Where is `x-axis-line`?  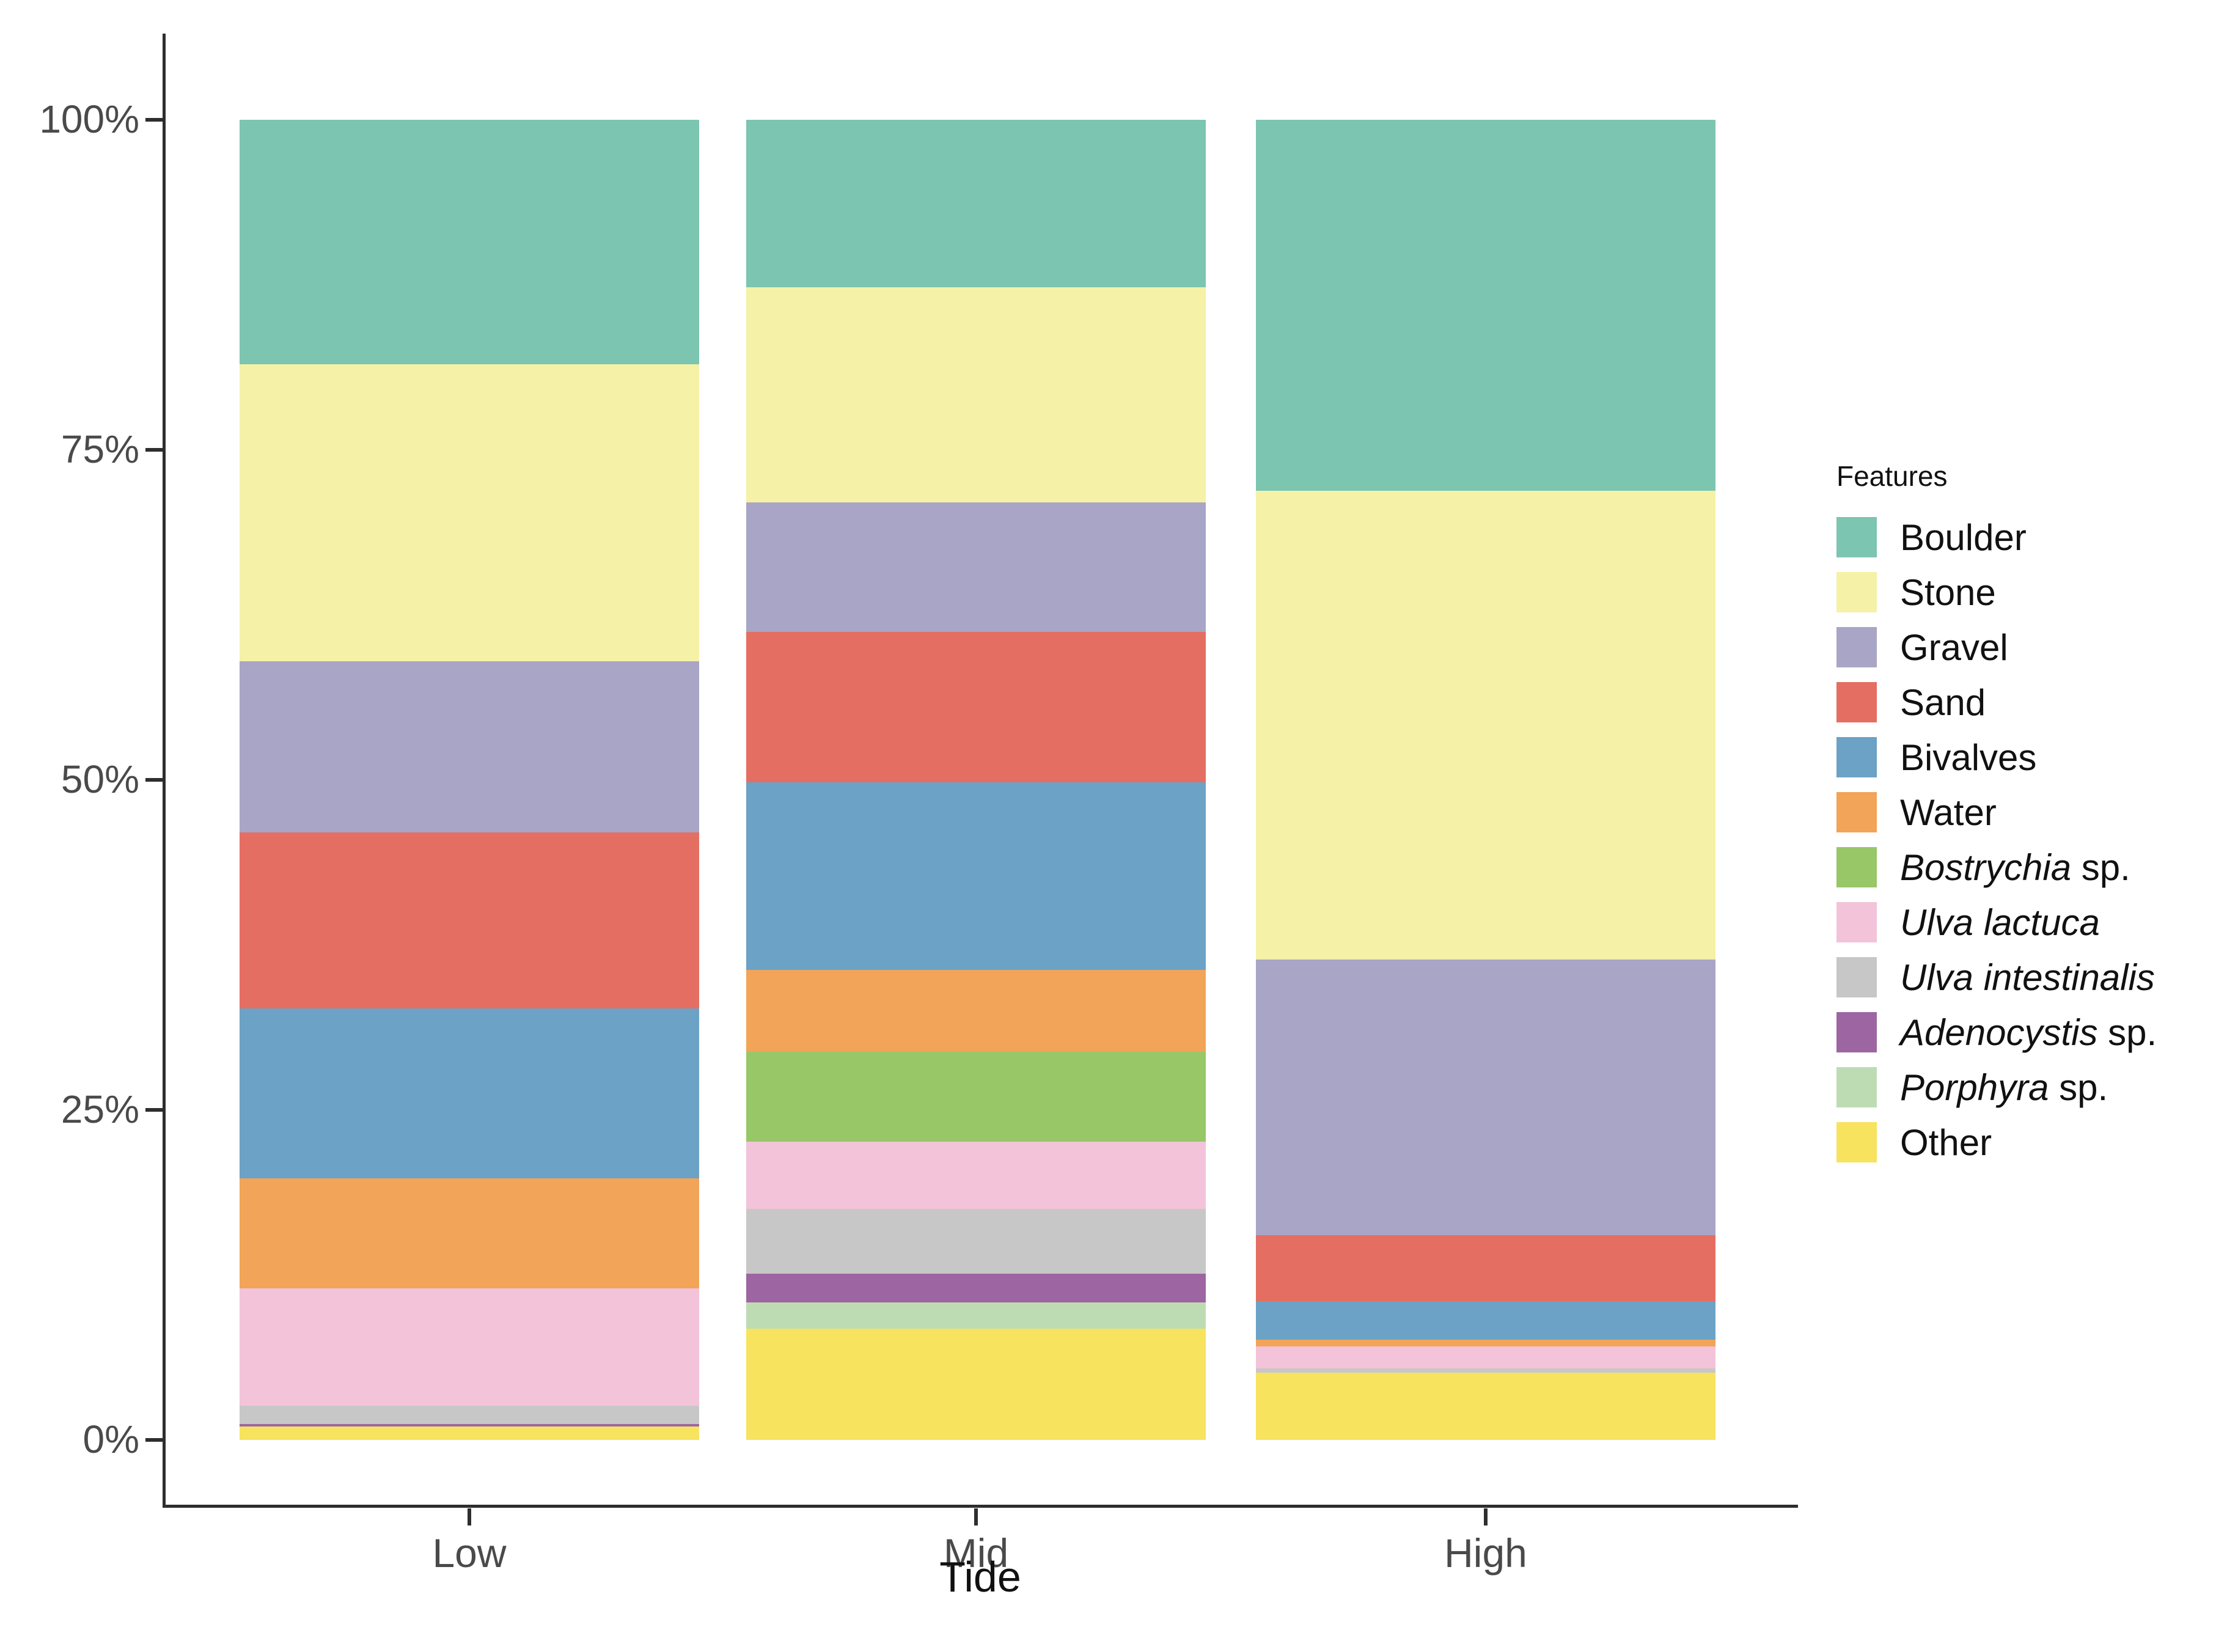 x-axis-line is located at coordinates (981, 1506).